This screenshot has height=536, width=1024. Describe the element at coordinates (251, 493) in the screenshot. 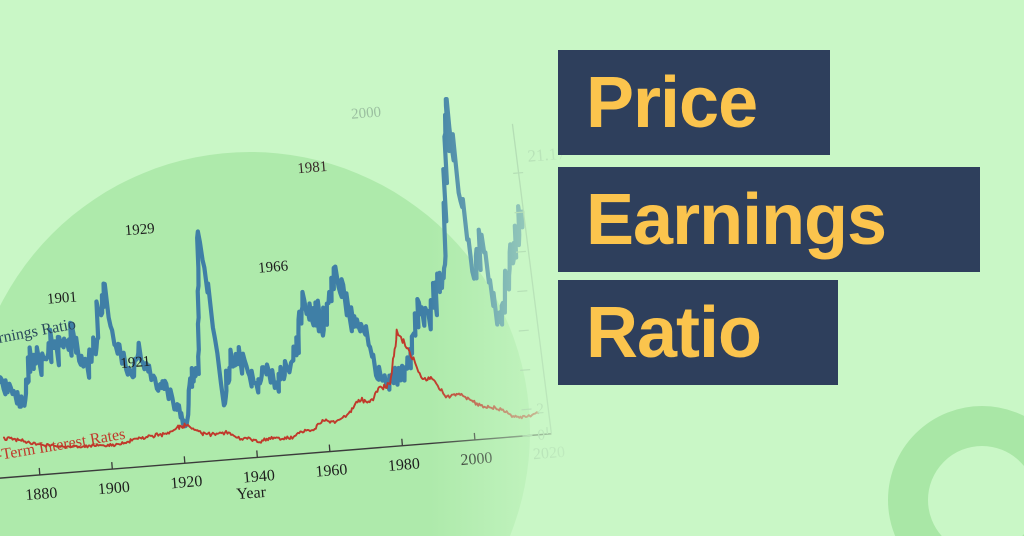

I see `x-axis-label: Year` at that location.